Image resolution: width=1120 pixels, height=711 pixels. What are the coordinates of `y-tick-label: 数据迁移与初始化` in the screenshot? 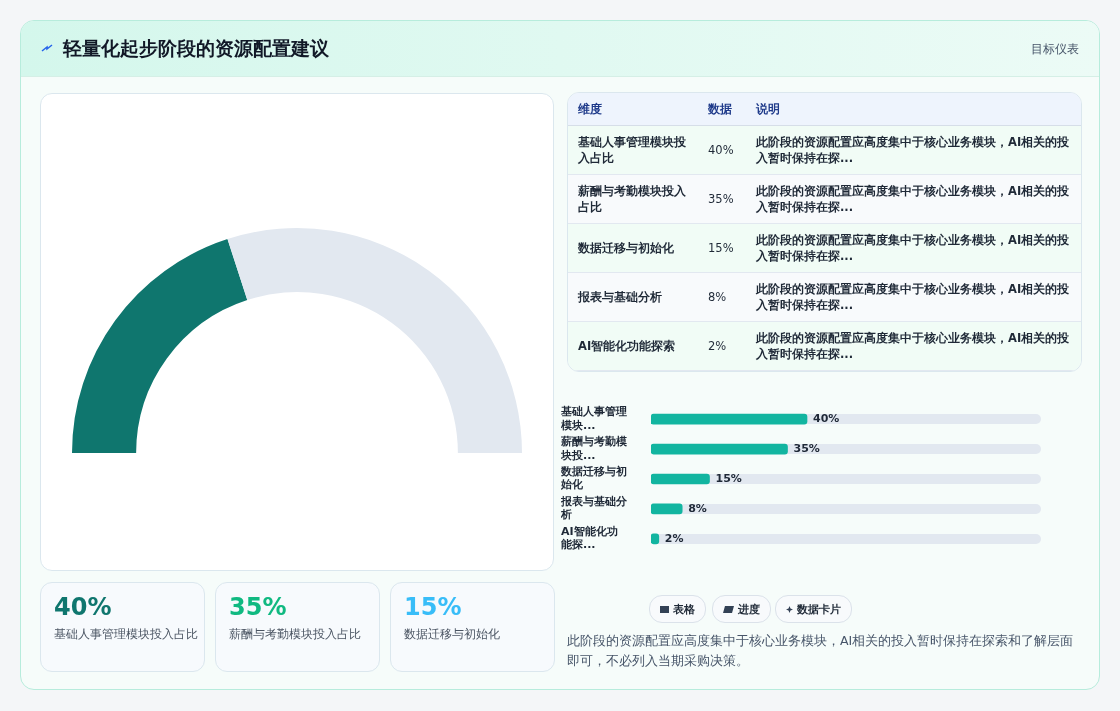 It's located at (593, 478).